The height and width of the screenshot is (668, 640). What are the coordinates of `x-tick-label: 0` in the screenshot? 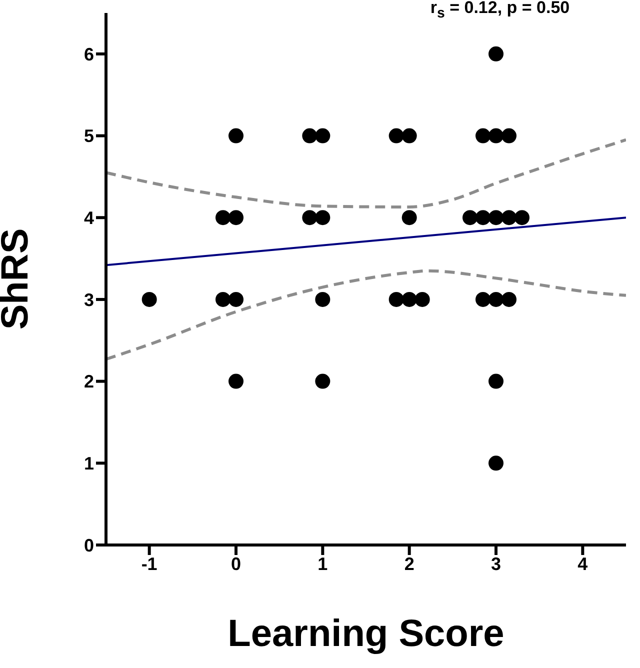 It's located at (236, 564).